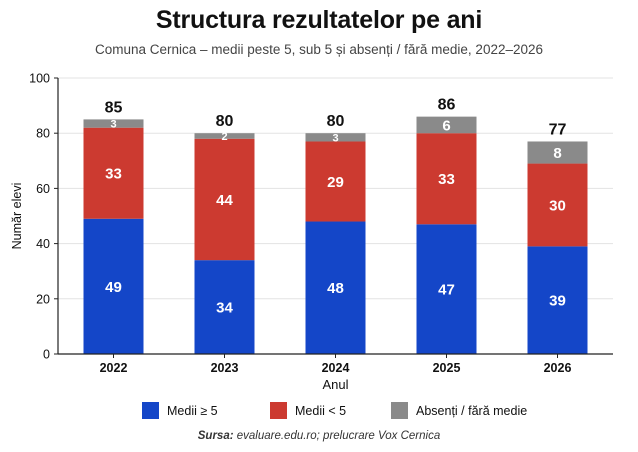 This screenshot has height=452, width=638. Describe the element at coordinates (114, 368) in the screenshot. I see `x-tick-label: 2022` at that location.